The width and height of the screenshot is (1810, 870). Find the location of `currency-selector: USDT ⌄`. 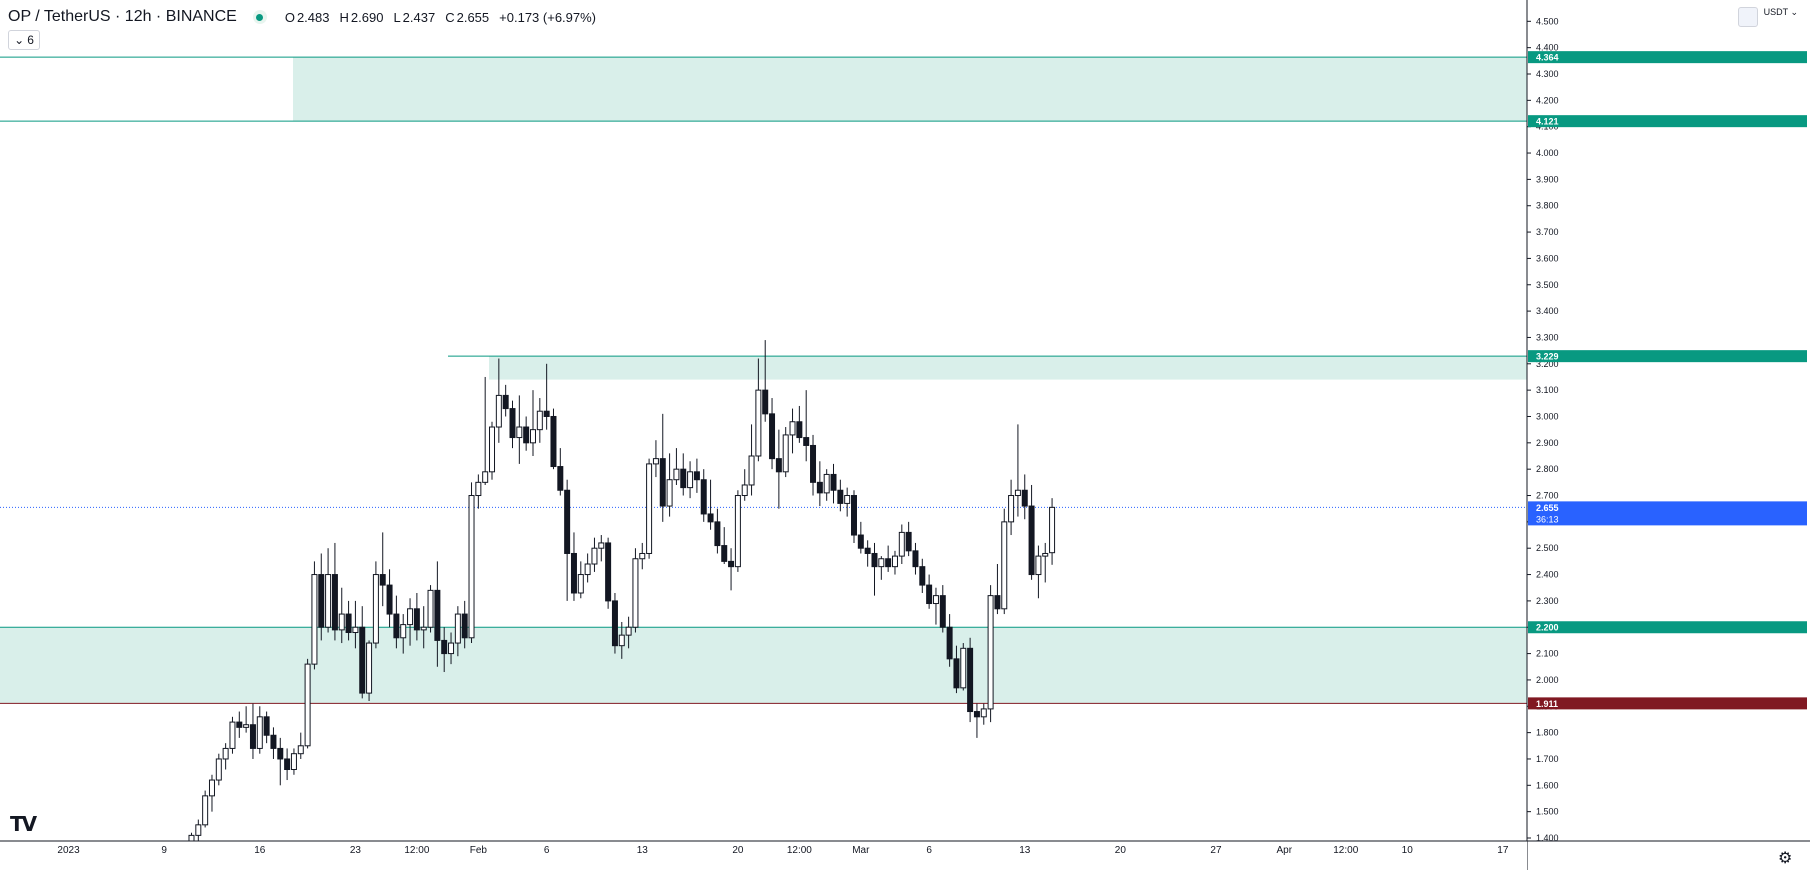

currency-selector: USDT ⌄ is located at coordinates (1780, 12).